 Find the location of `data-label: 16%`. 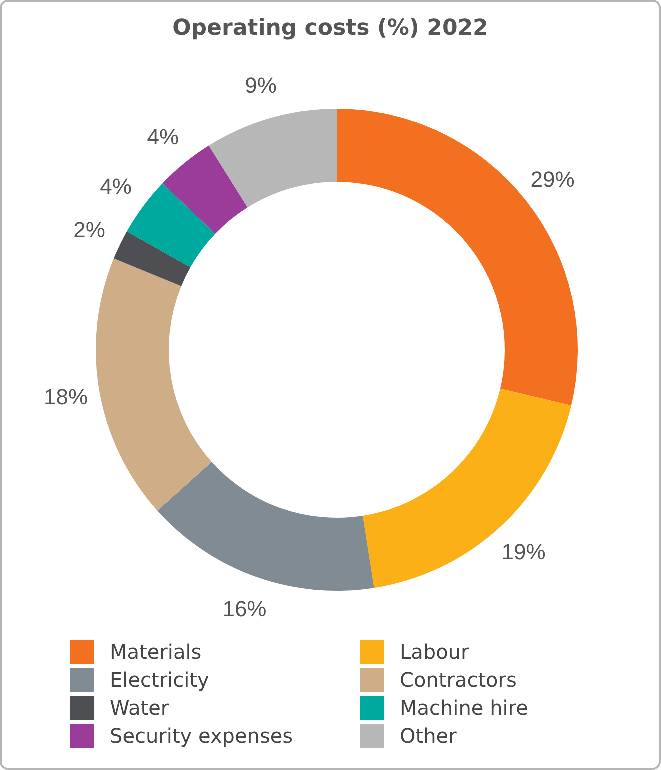

data-label: 16% is located at coordinates (244, 609).